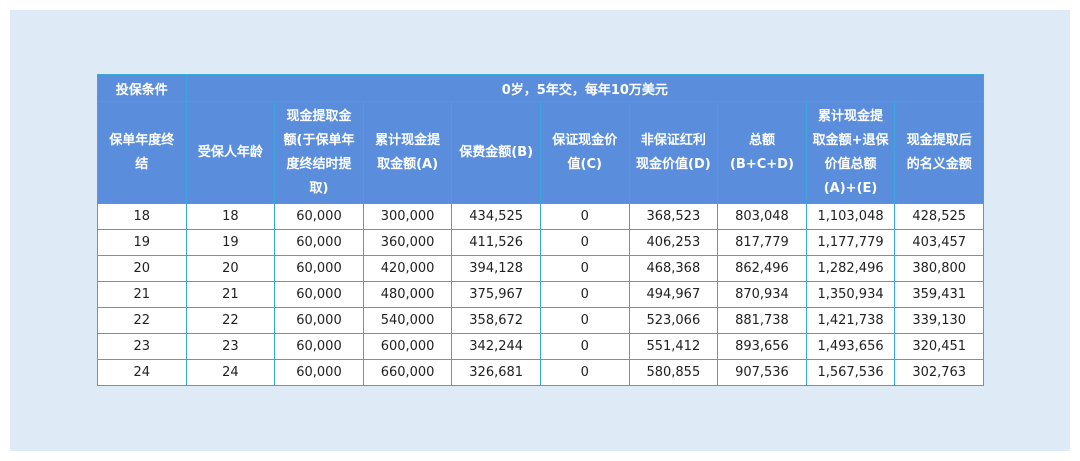 The width and height of the screenshot is (1080, 461). Describe the element at coordinates (762, 372) in the screenshot. I see `data-cell: 907,536` at that location.